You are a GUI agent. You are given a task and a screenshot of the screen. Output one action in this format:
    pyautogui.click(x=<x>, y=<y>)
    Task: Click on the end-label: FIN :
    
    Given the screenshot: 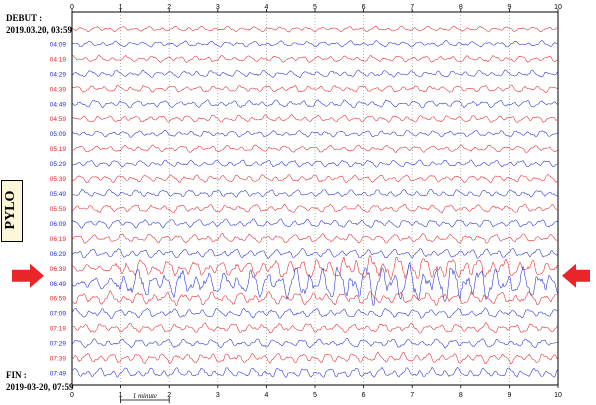 What is the action you would take?
    pyautogui.click(x=16, y=375)
    